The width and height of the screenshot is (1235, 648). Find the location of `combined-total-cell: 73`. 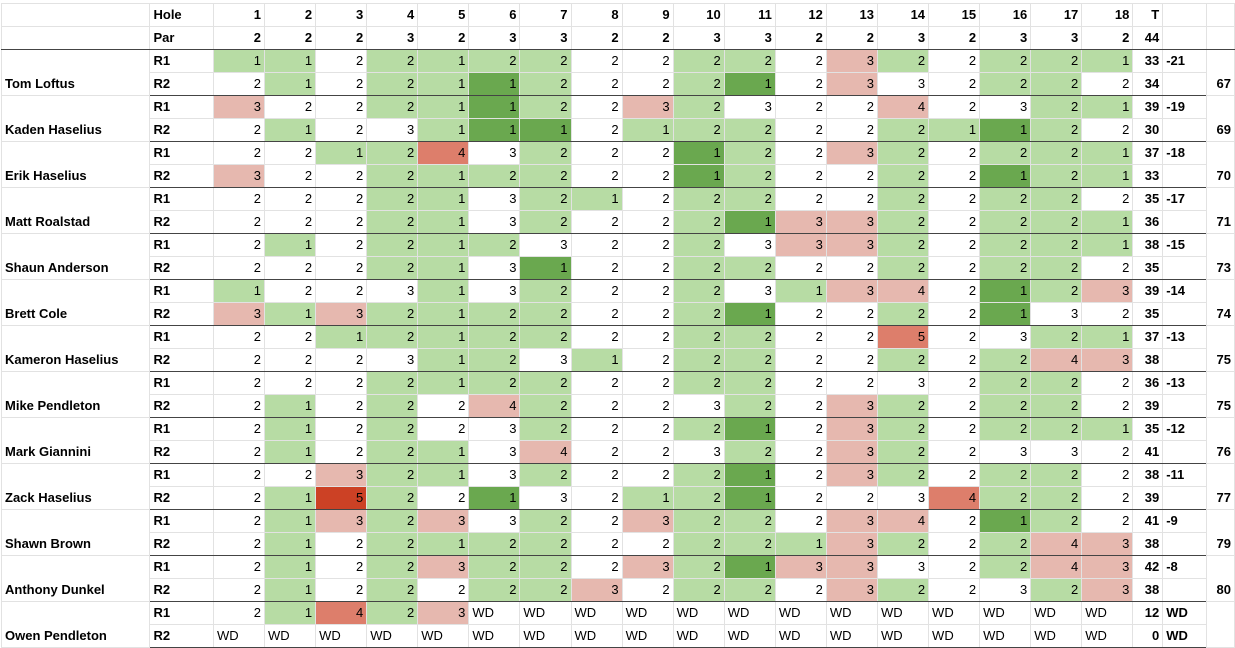

combined-total-cell: 73 is located at coordinates (1220, 256).